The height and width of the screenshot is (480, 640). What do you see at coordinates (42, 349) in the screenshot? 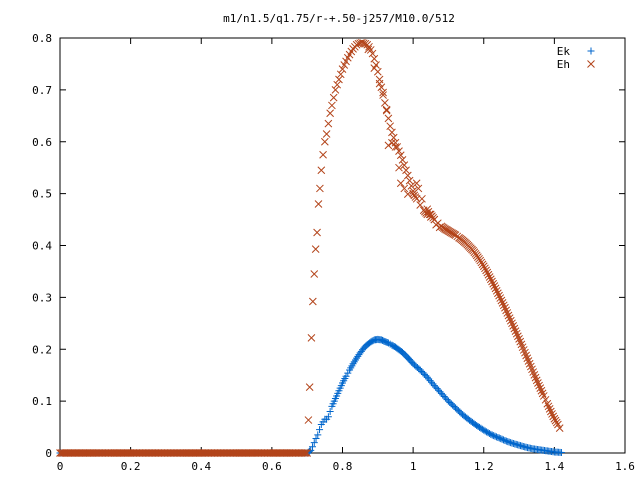
I see `y-tick-label: 0.2` at bounding box center [42, 349].